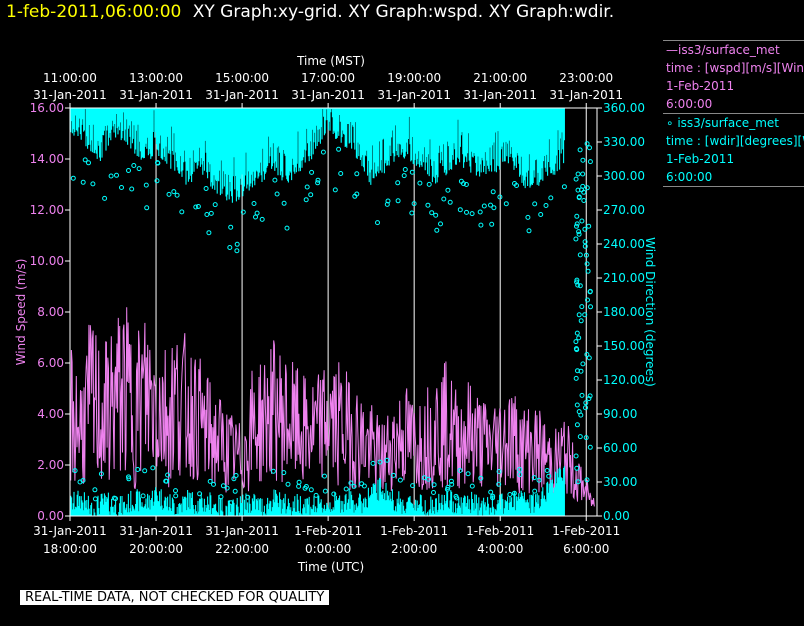  Describe the element at coordinates (414, 78) in the screenshot. I see `top-tick-time: 19:00:00` at that location.